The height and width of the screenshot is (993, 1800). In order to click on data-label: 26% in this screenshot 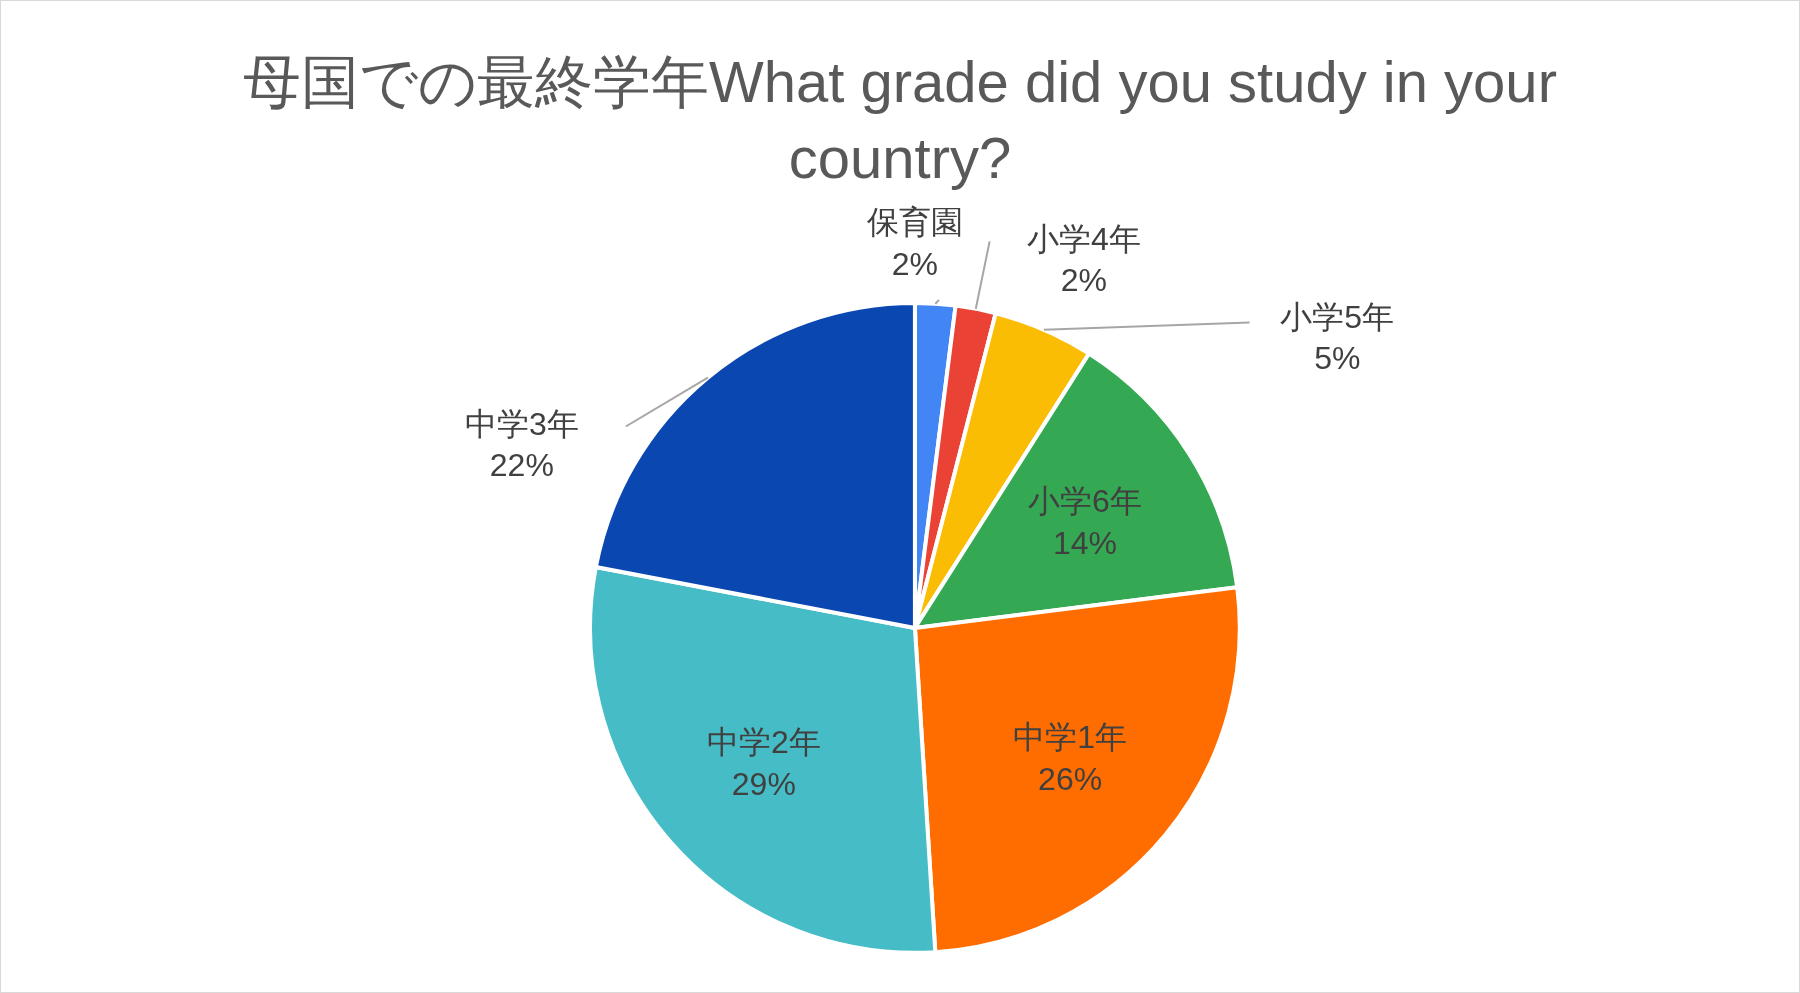, I will do `click(1070, 778)`.